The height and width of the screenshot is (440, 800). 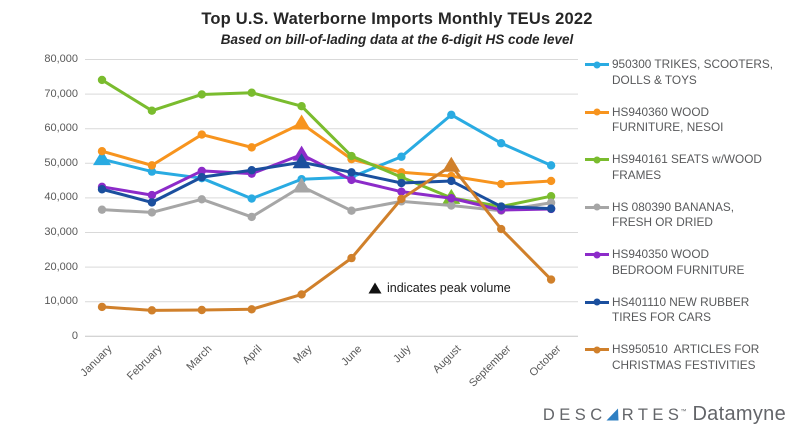 I want to click on legend-item: HS401110 NEW RUBBER TIRES FOR CARS, so click(x=667, y=310).